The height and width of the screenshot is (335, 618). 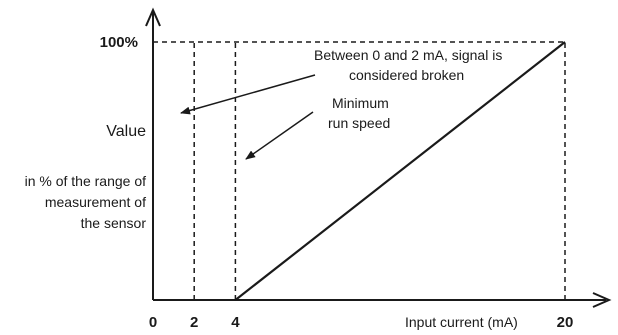 What do you see at coordinates (119, 42) in the screenshot?
I see `y-tick-label: 100%` at bounding box center [119, 42].